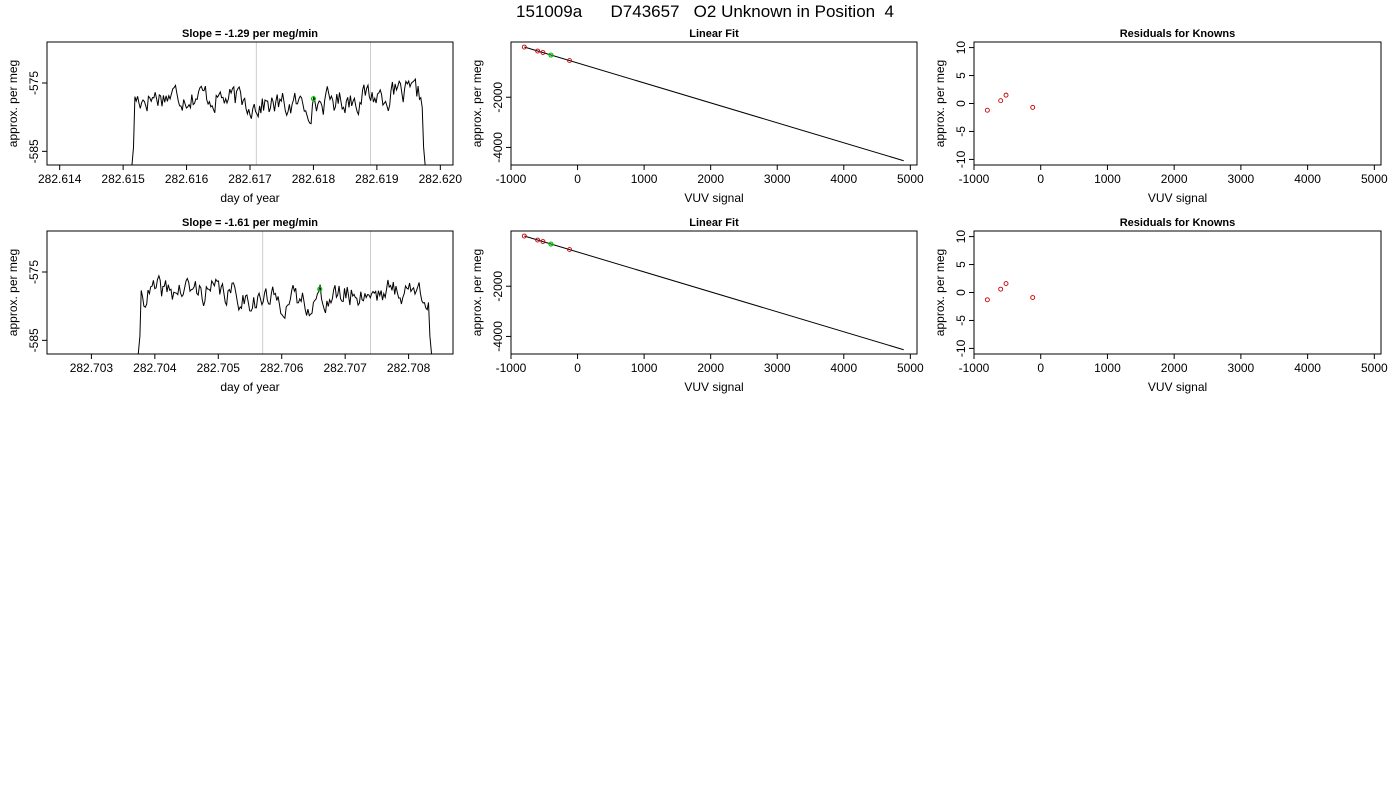  Describe the element at coordinates (219, 368) in the screenshot. I see `x-tick-label: 282.705` at that location.